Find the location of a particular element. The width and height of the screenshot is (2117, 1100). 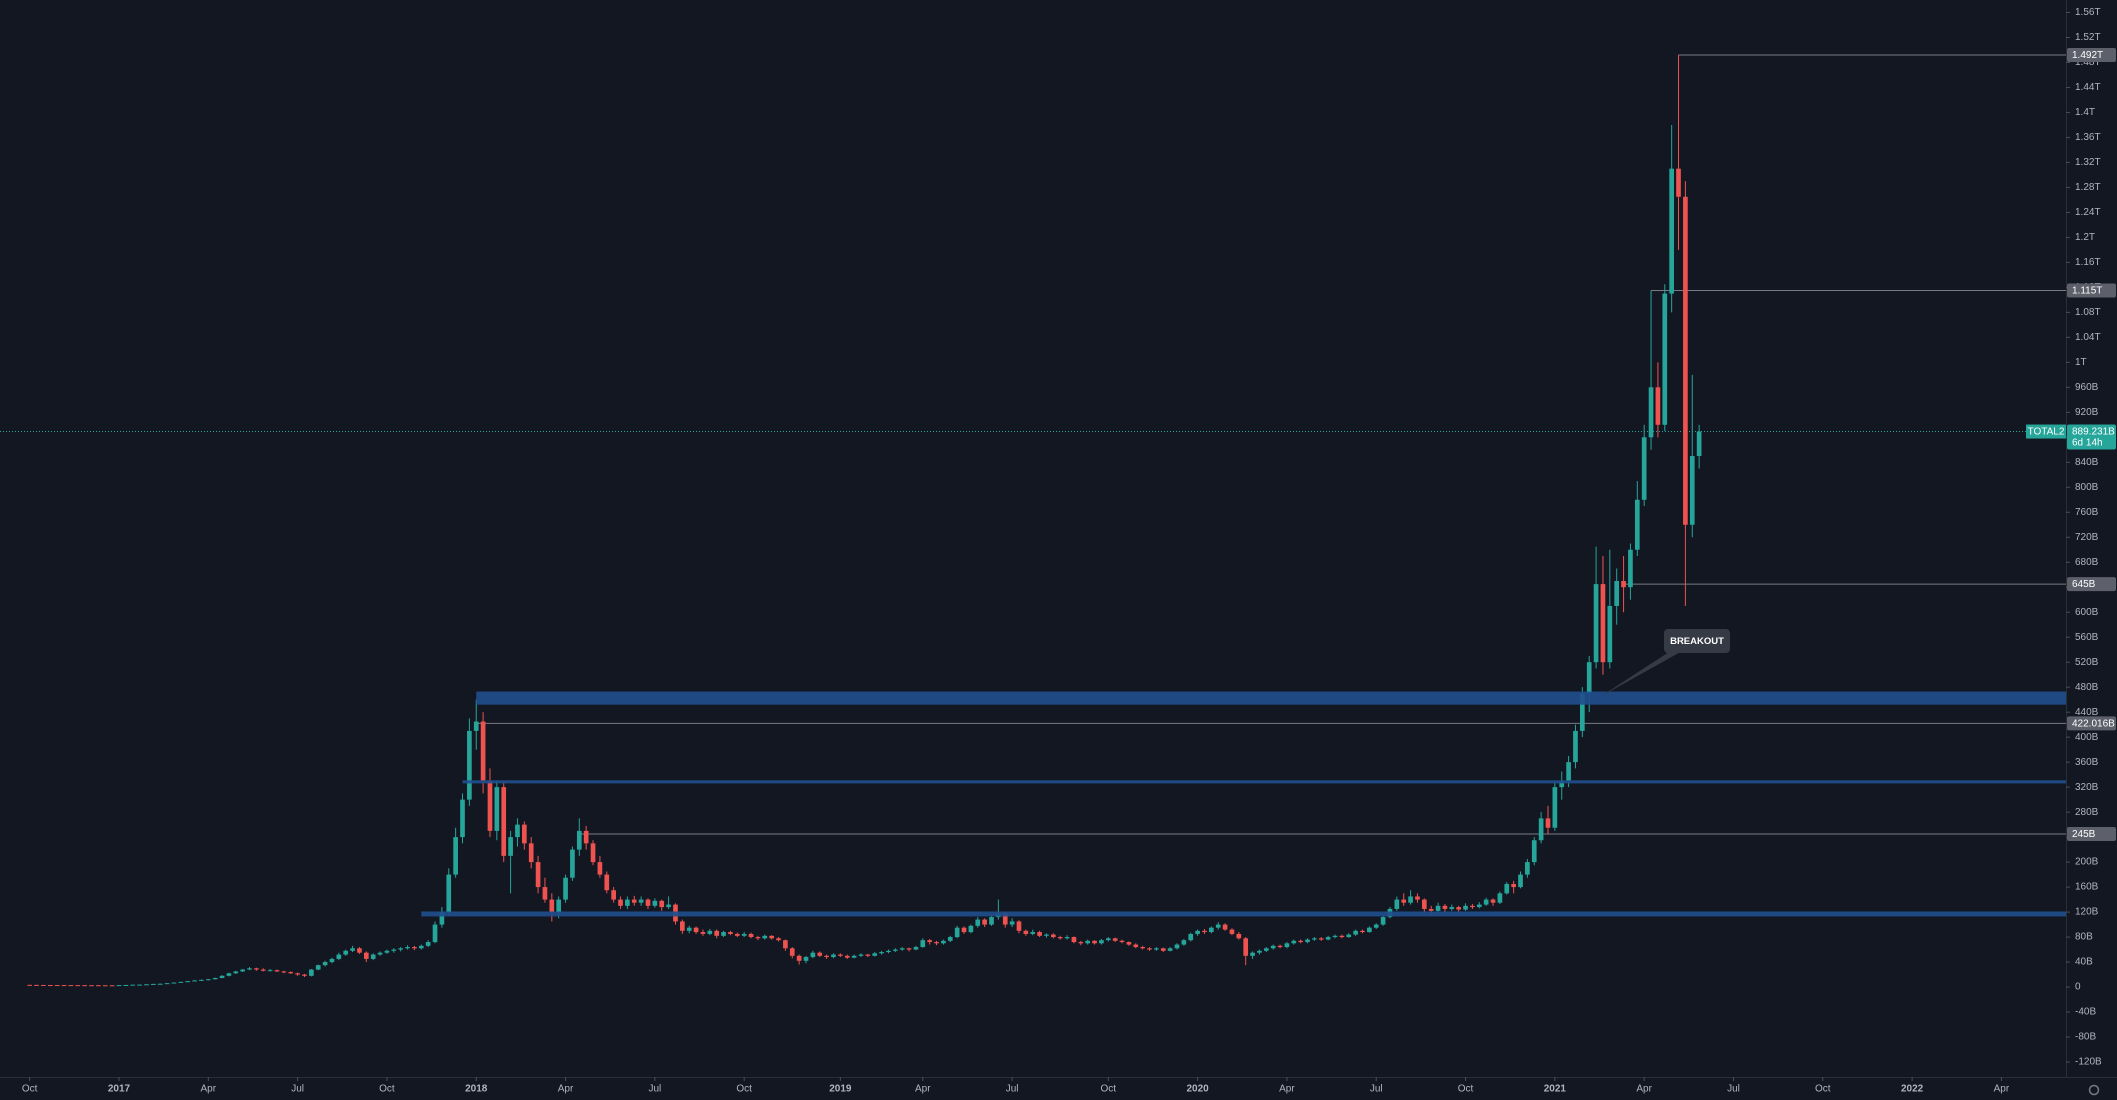

y-tick-label: 1.52T is located at coordinates (2088, 37).